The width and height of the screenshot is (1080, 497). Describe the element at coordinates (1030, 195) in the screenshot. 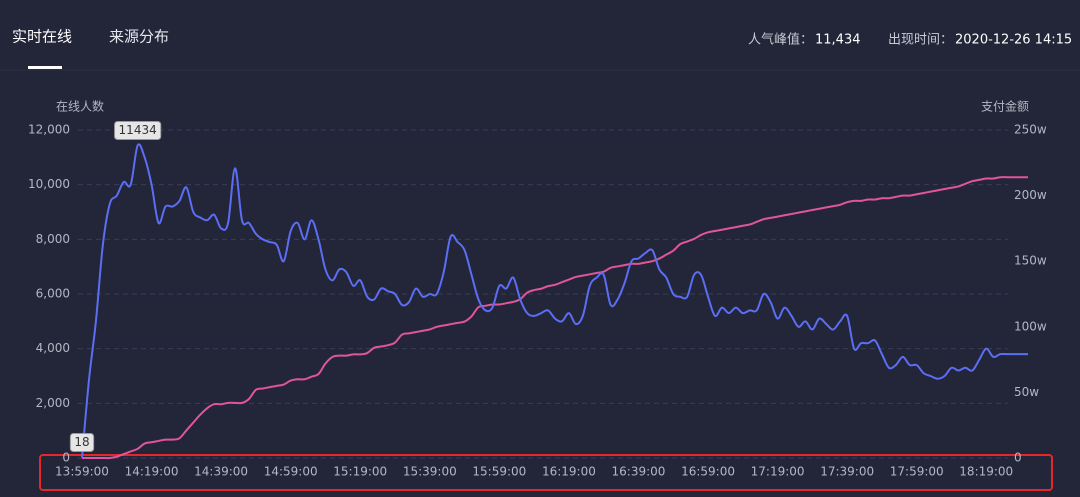

I see `y2-tick-label: 200w` at that location.